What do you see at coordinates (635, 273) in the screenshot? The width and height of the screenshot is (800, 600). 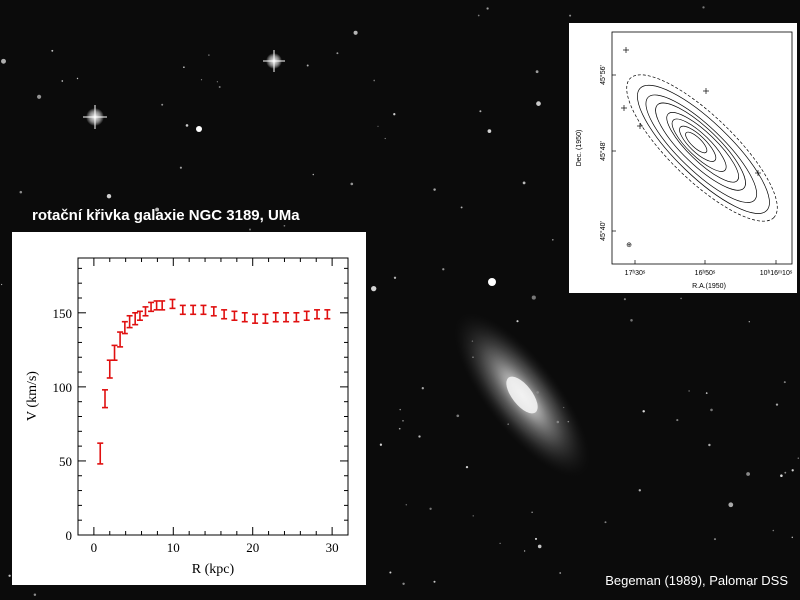 I see `map-x-tick-label: 17ʰ30ˢ` at bounding box center [635, 273].